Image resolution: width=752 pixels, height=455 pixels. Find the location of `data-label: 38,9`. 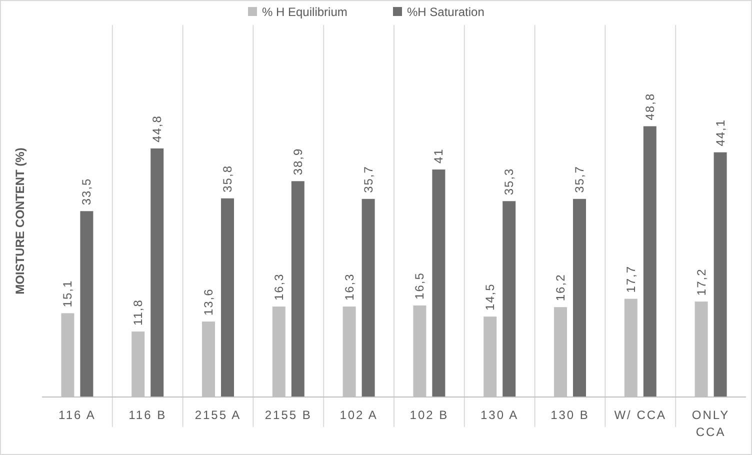

data-label: 38,9 is located at coordinates (297, 162).